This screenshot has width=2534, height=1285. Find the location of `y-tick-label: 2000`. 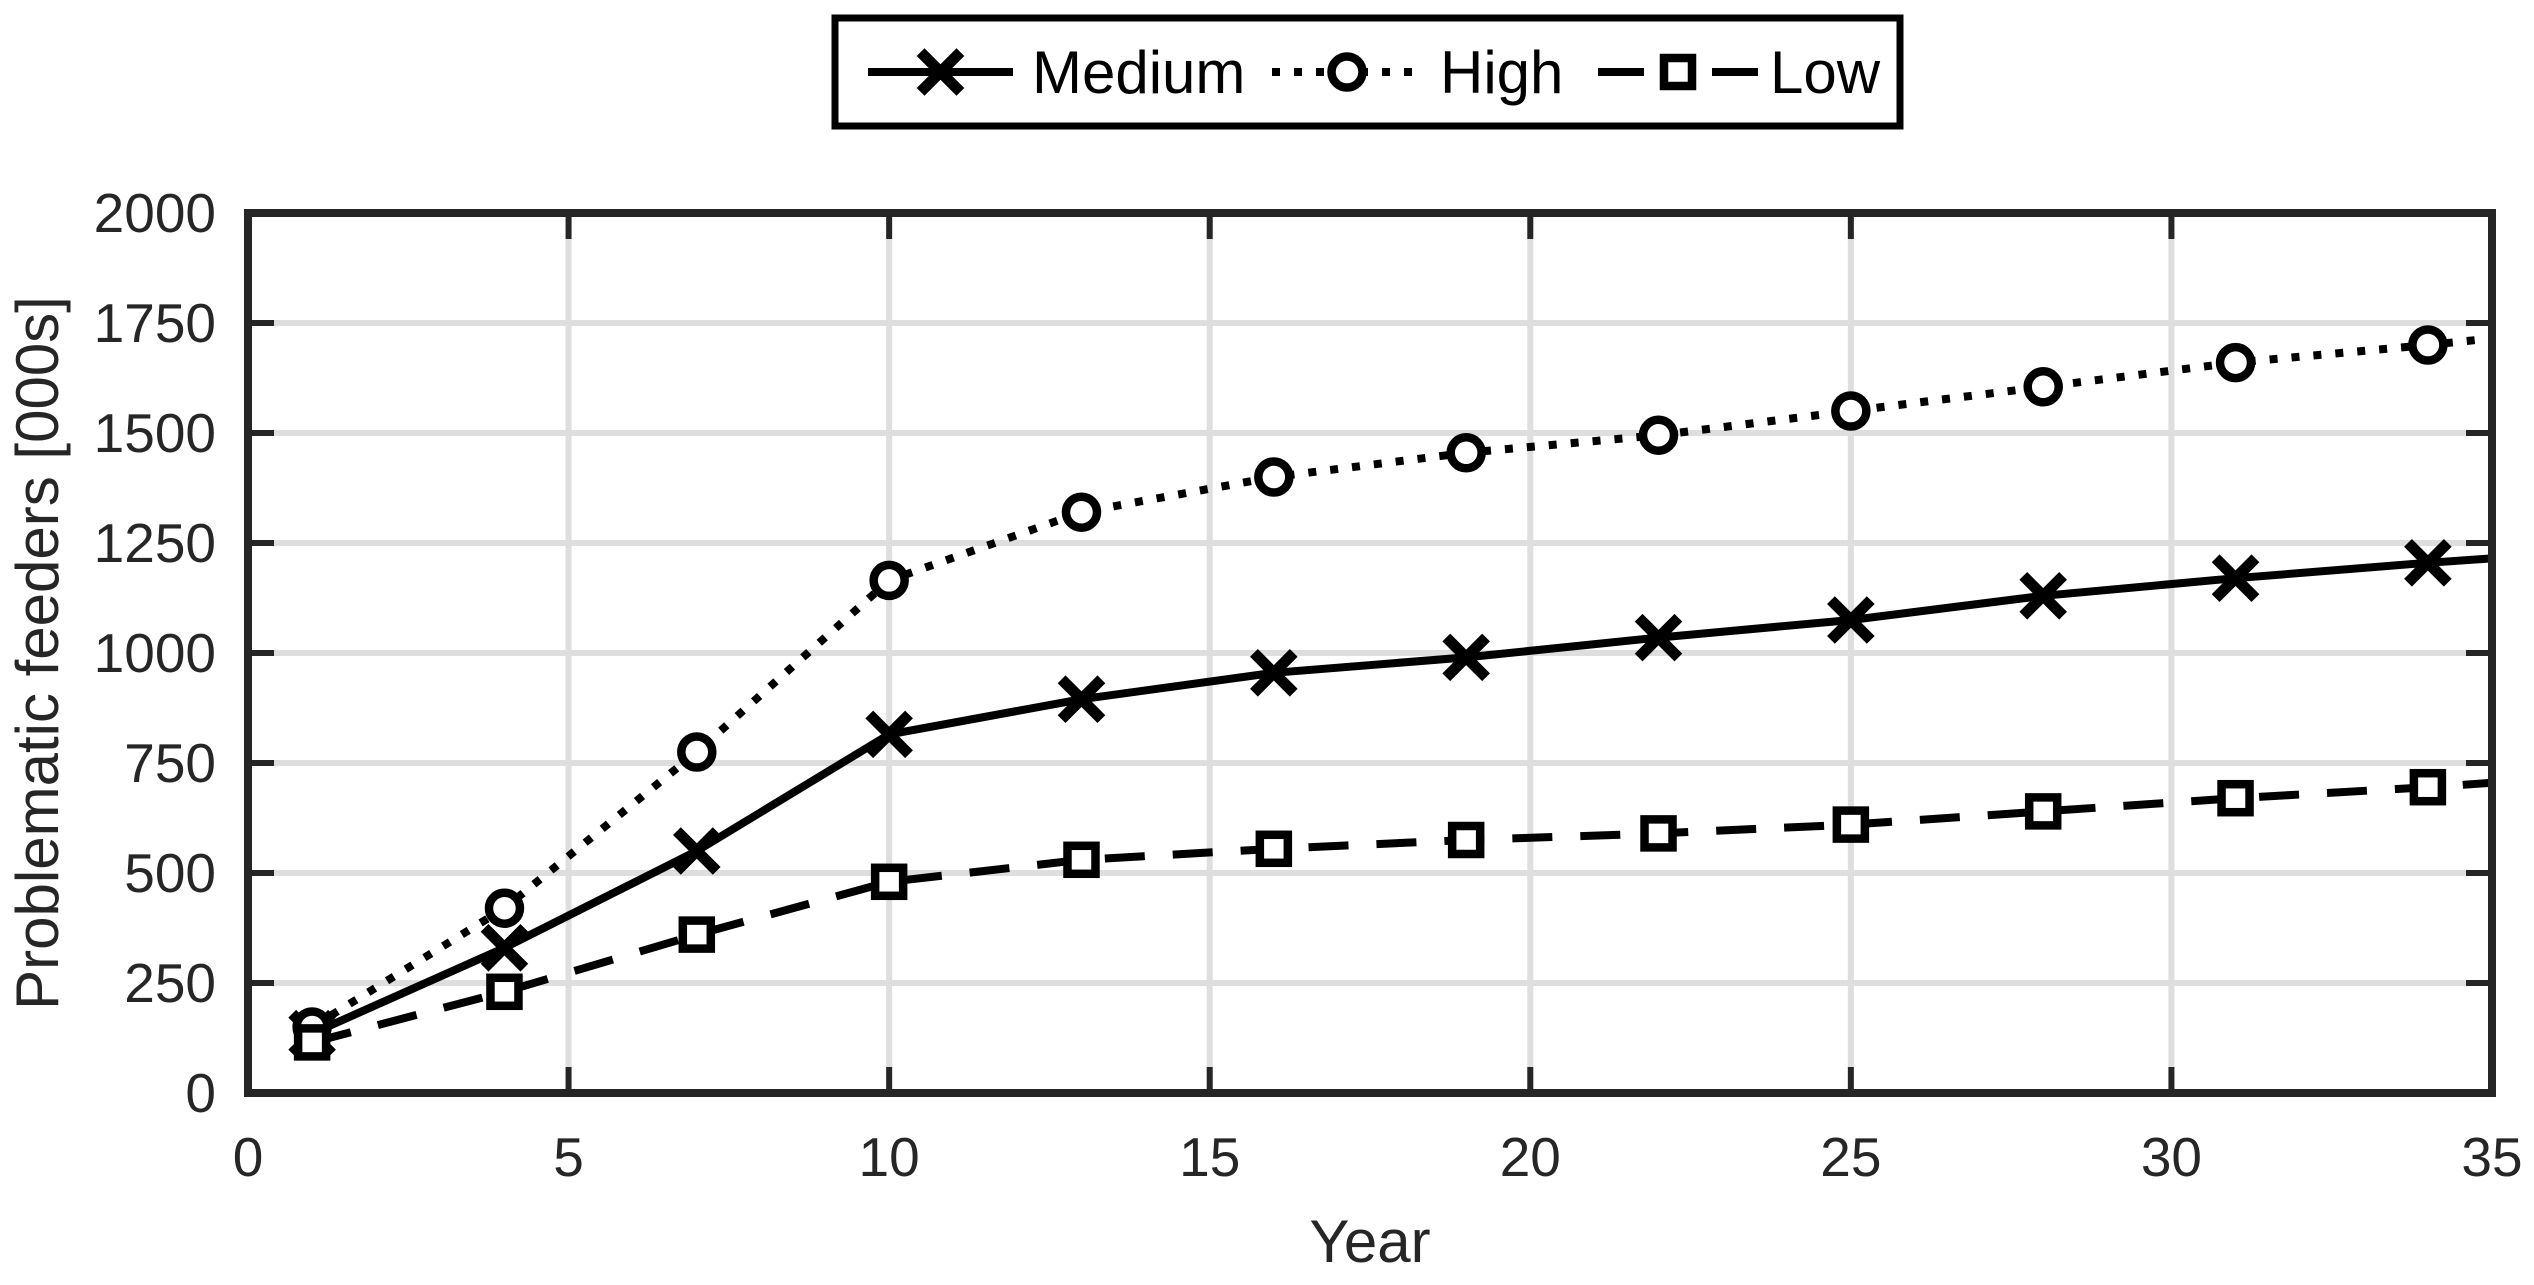

y-tick-label: 2000 is located at coordinates (155, 213).